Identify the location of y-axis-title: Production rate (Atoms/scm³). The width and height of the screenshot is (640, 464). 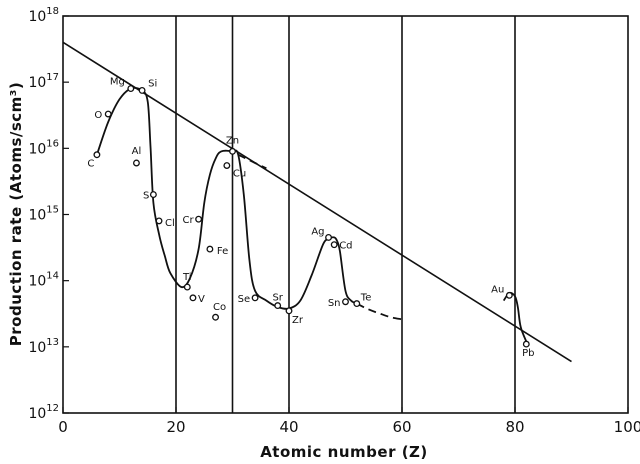
(16, 214).